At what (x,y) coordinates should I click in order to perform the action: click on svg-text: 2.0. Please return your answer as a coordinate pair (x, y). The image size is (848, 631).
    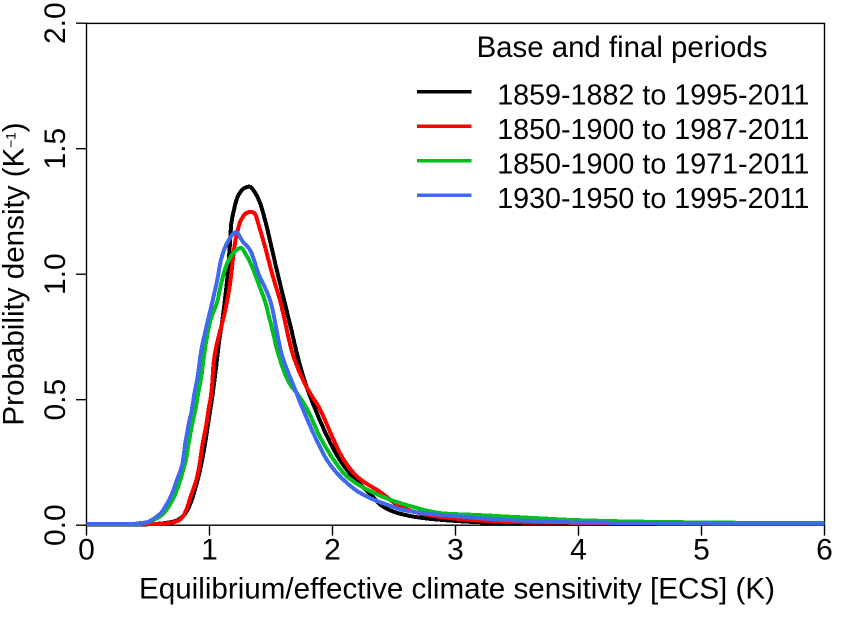
    Looking at the image, I should click on (55, 23).